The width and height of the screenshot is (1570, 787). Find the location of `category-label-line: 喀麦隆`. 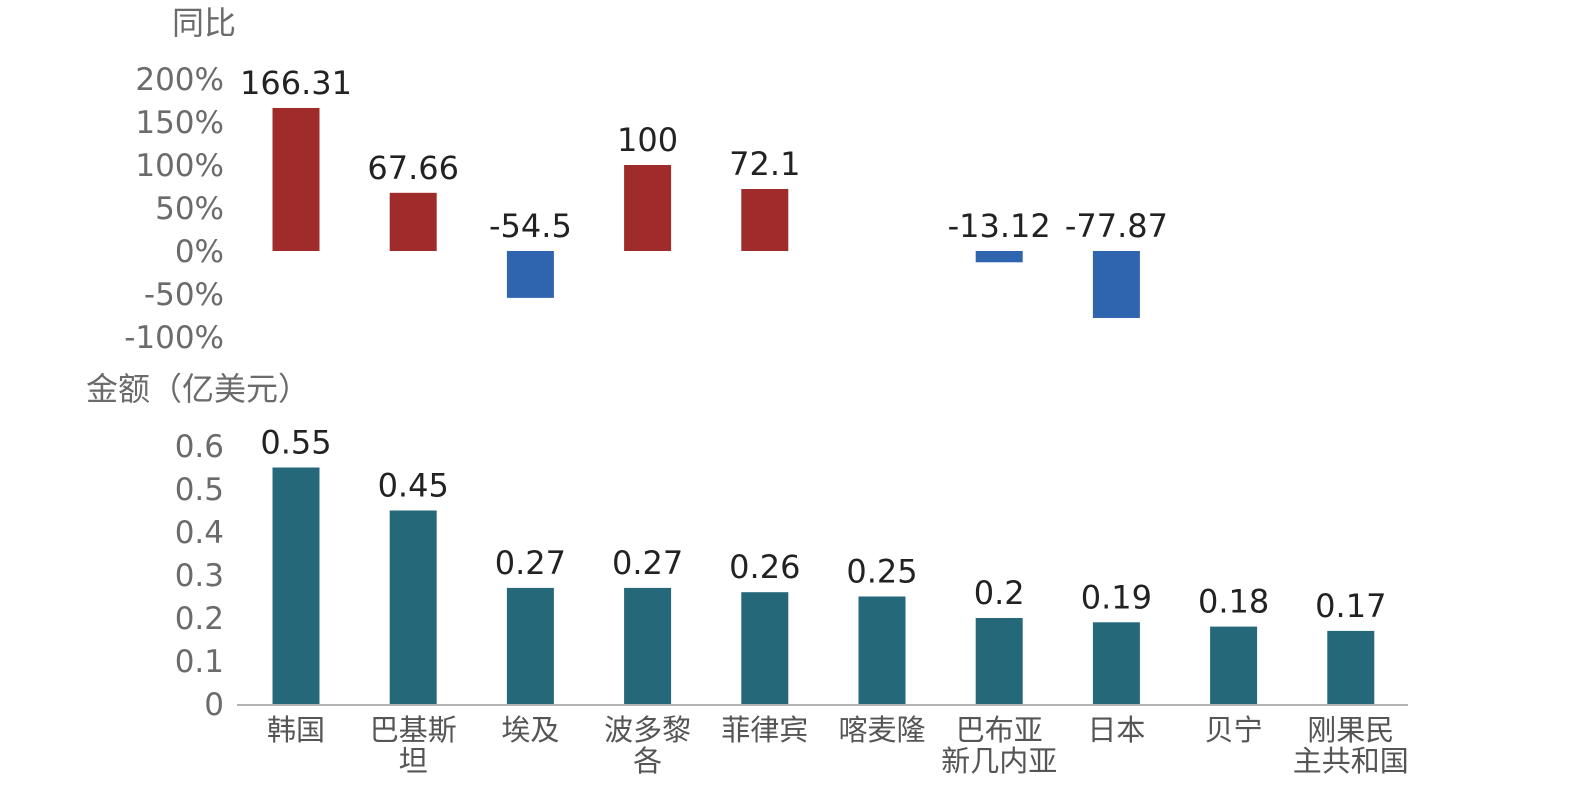

category-label-line: 喀麦隆 is located at coordinates (881, 730).